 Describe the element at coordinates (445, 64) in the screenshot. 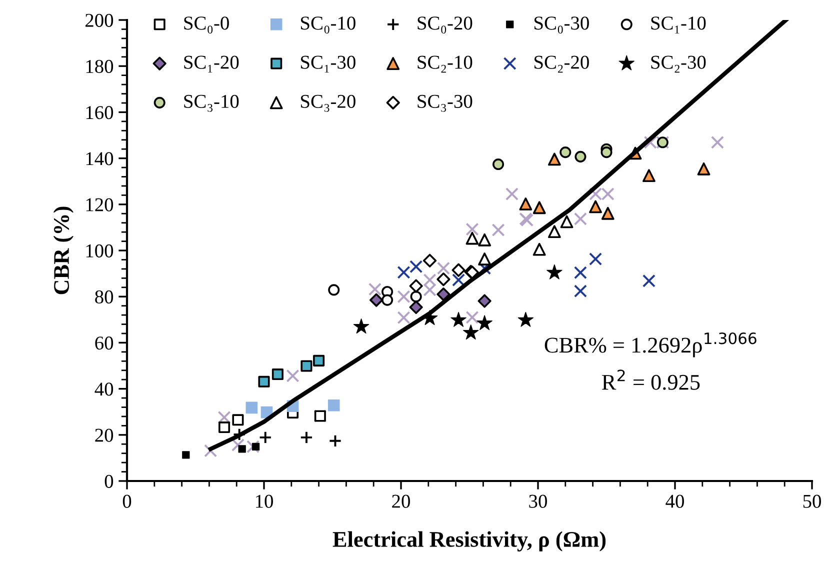

I see `legend-label: SC₂-10` at that location.